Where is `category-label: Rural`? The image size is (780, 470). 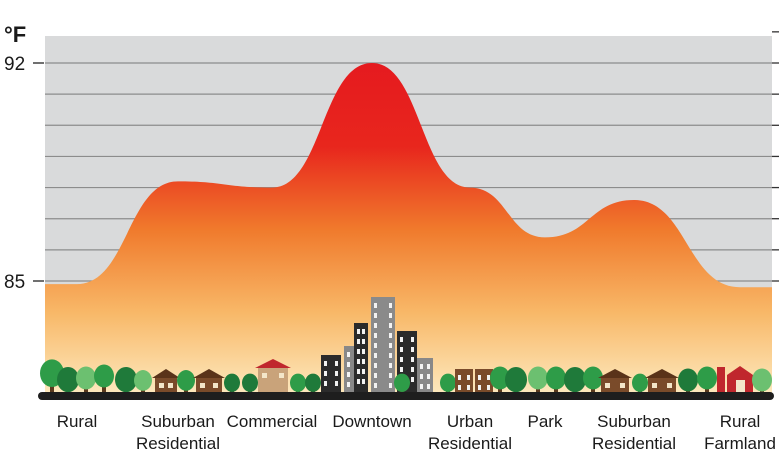 category-label: Rural is located at coordinates (77, 421).